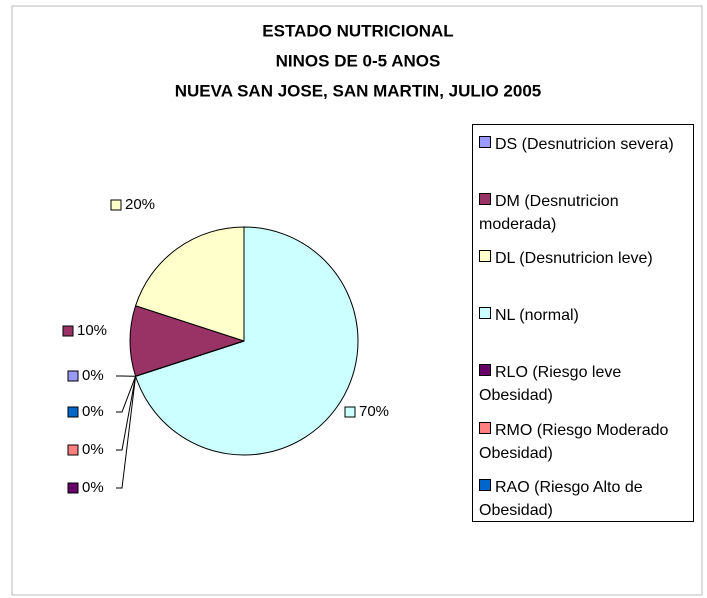 The width and height of the screenshot is (707, 598). I want to click on legend-label: RLO (Riesgo leve Obesidad), so click(550, 384).